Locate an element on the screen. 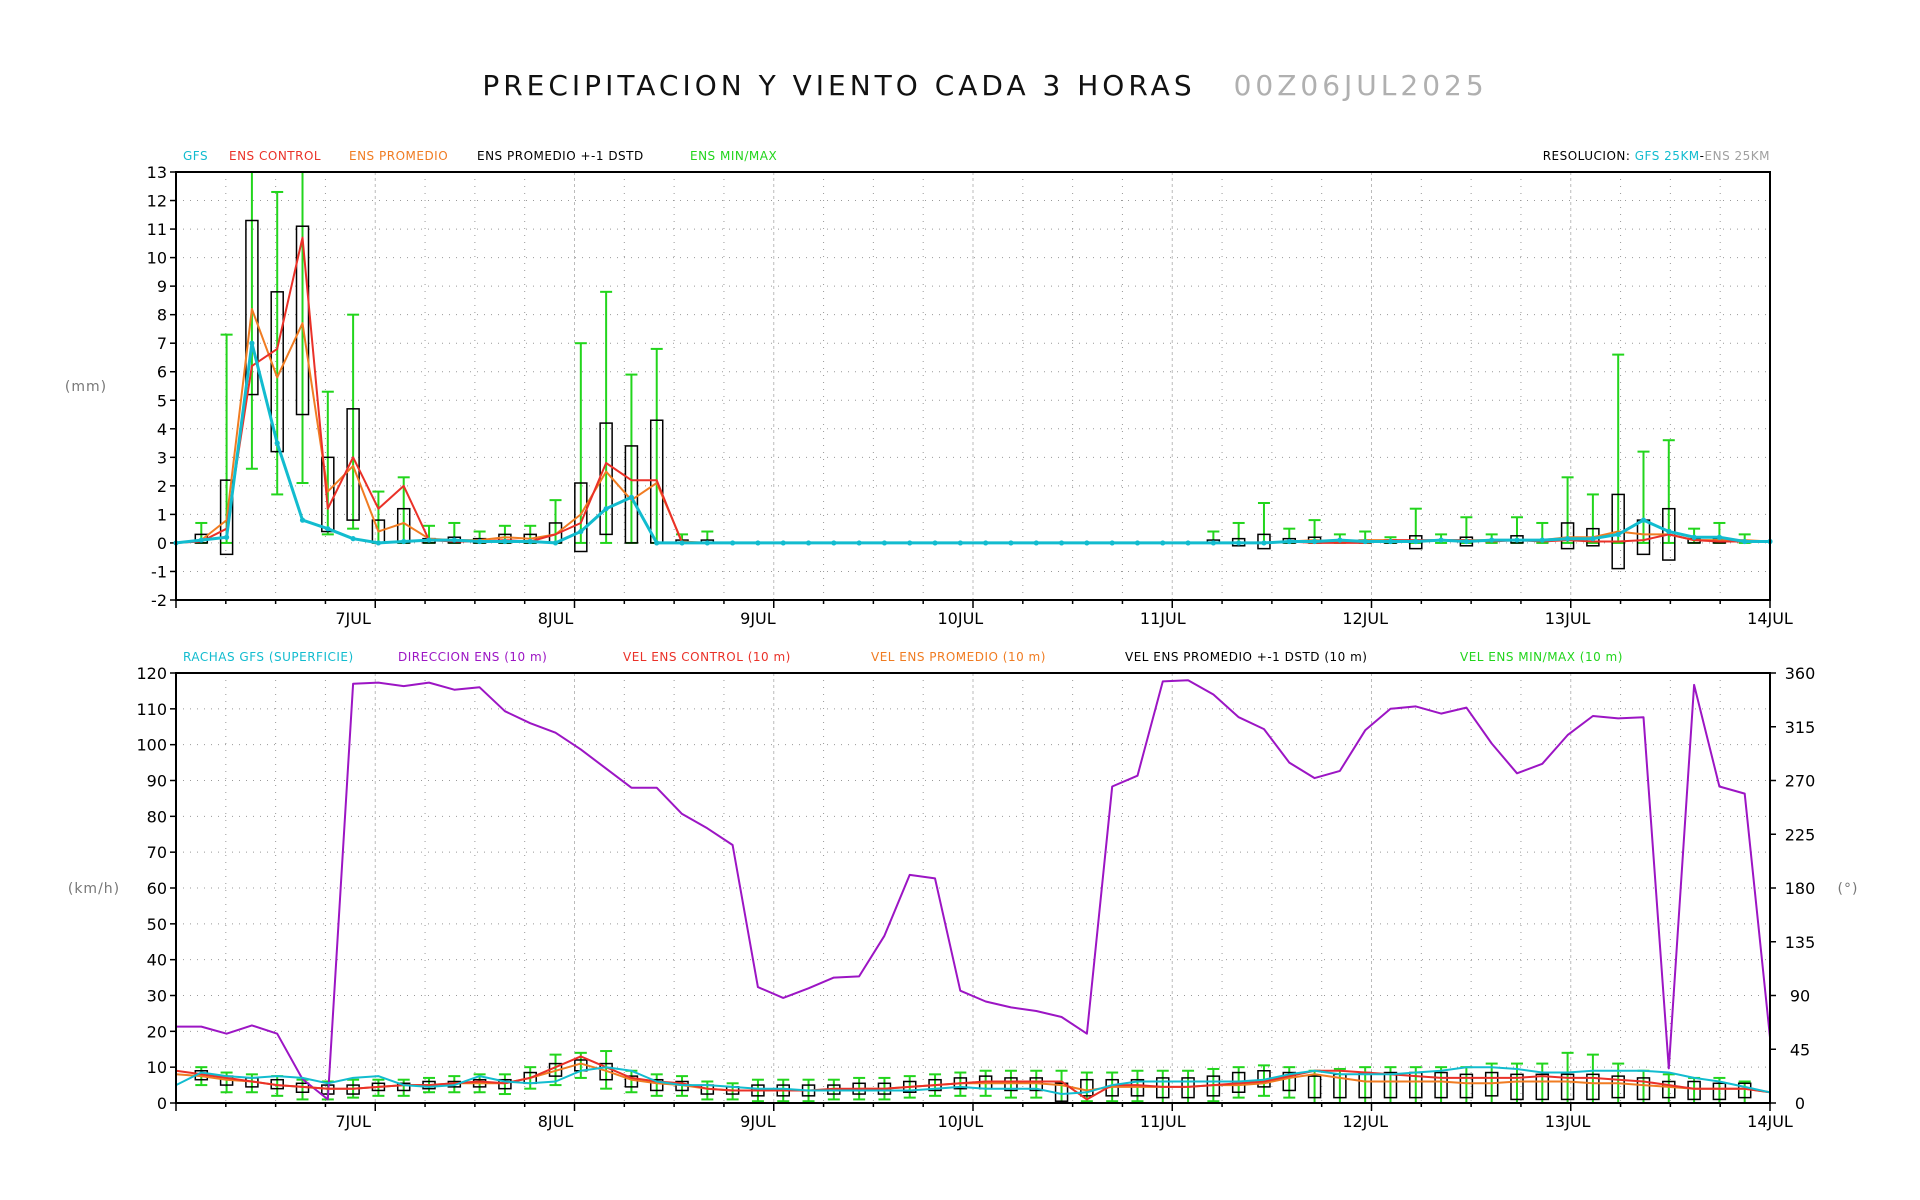  y-tick-label: 0 is located at coordinates (162, 1103).